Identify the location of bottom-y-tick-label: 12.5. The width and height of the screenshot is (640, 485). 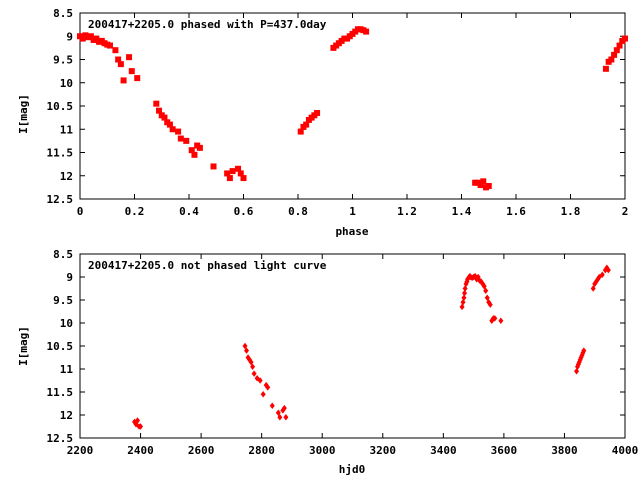
(60, 438).